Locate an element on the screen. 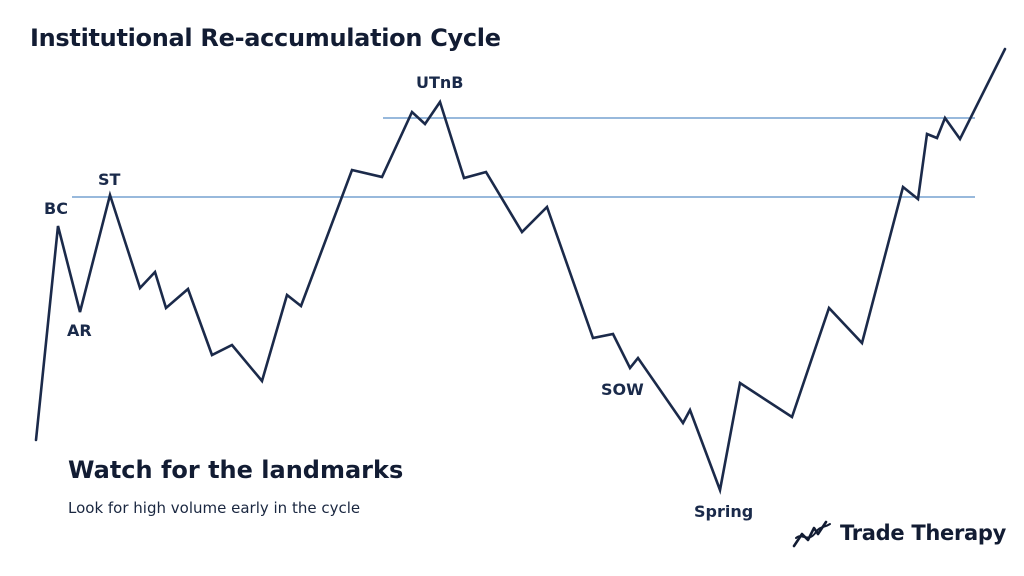 Image resolution: width=1024 pixels, height=576 pixels. landmark-st-label: ST is located at coordinates (109, 179).